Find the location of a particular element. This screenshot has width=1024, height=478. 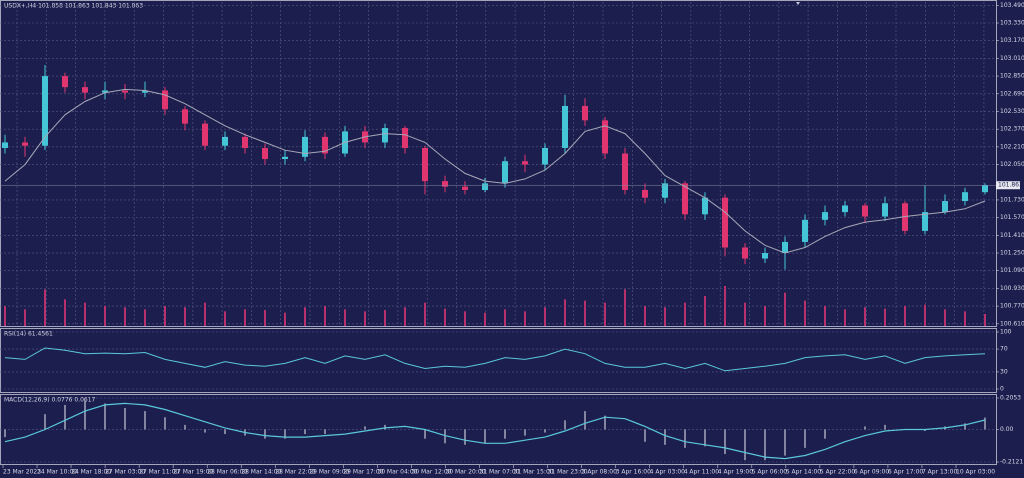

y-tick-label: 101.570 is located at coordinates (1012, 217).